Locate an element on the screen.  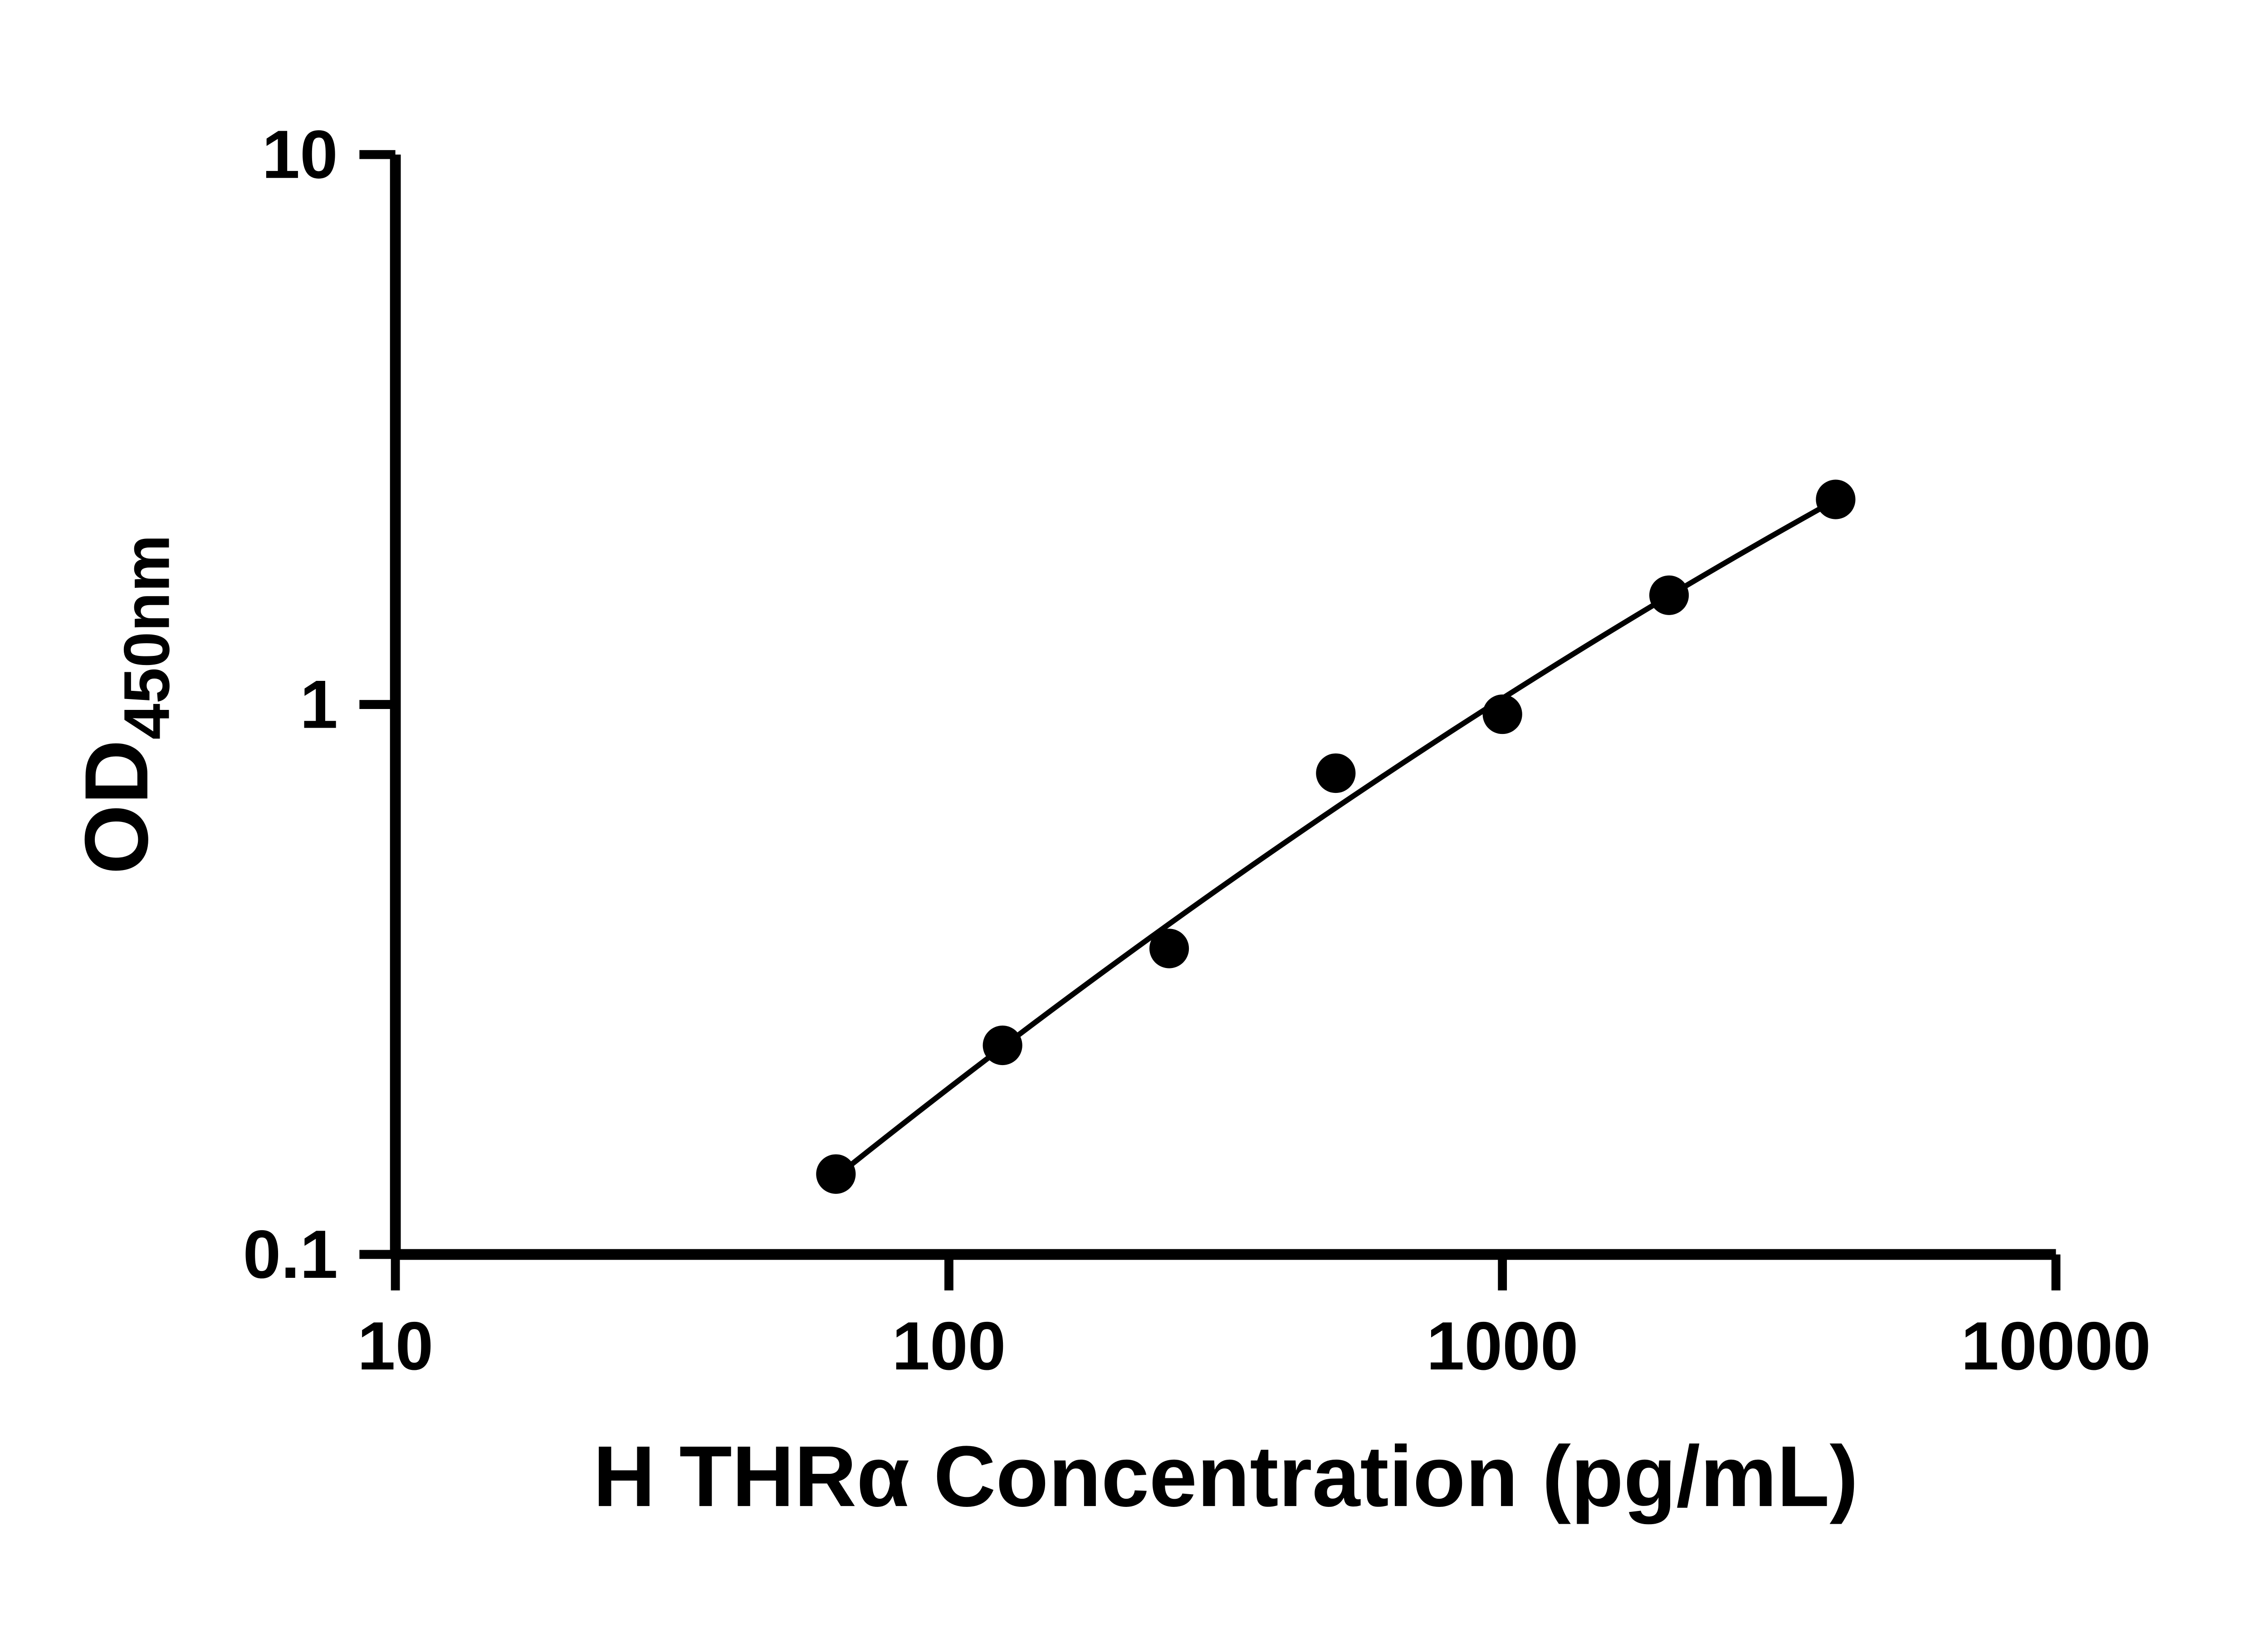
y-tick-label: 10 is located at coordinates (299, 154).